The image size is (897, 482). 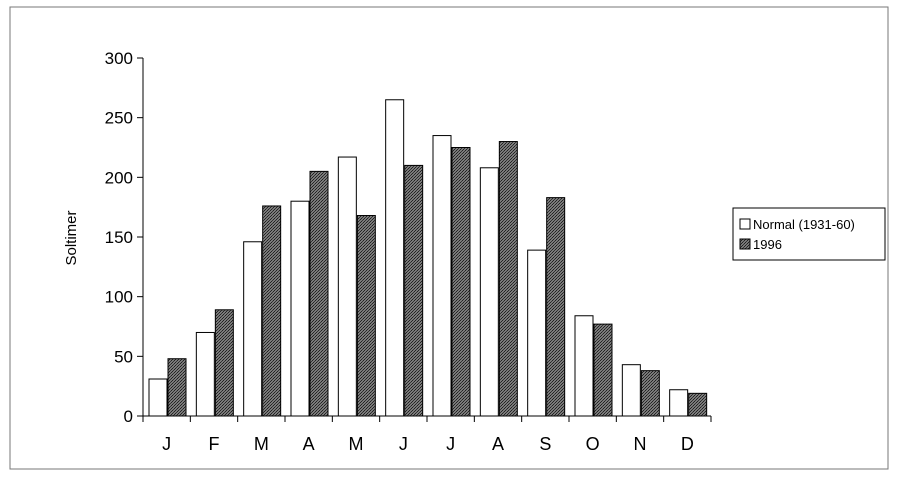 I want to click on y-tick-label-1: 50, so click(x=123, y=356).